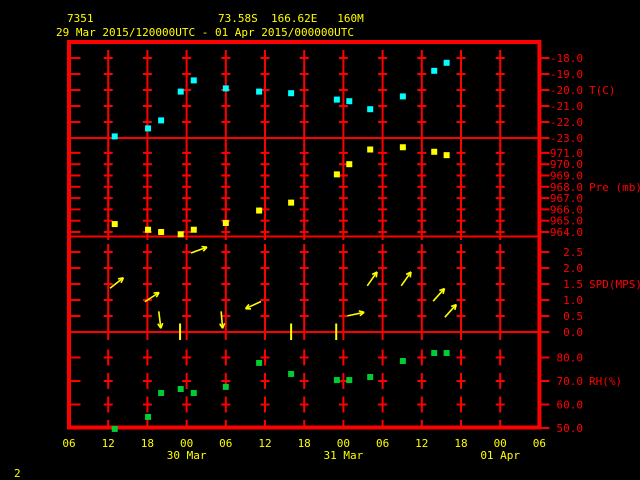  Describe the element at coordinates (573, 332) in the screenshot. I see `y-tick-label: 0.0` at that location.